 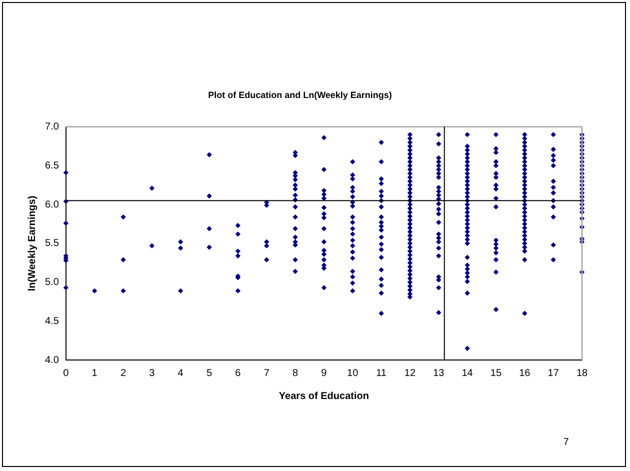 What do you see at coordinates (52, 360) in the screenshot?
I see `y-tick-label: 4.0` at bounding box center [52, 360].